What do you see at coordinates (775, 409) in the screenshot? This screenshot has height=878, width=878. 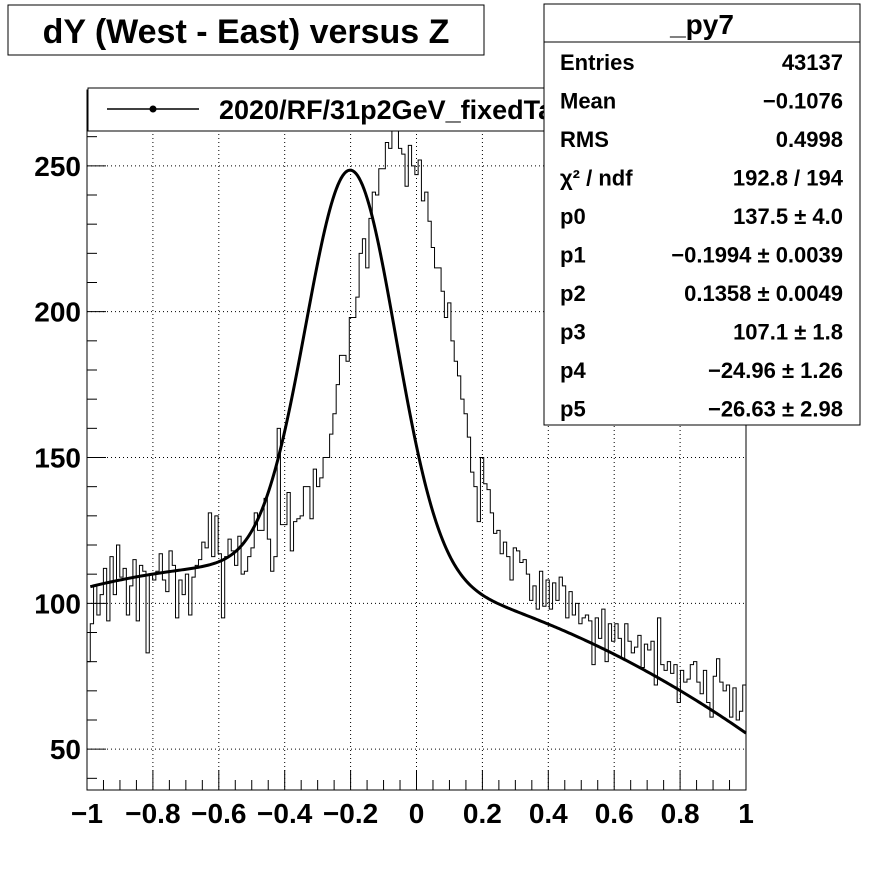 I see `stats-value: −26.63 ± 2.98` at bounding box center [775, 409].